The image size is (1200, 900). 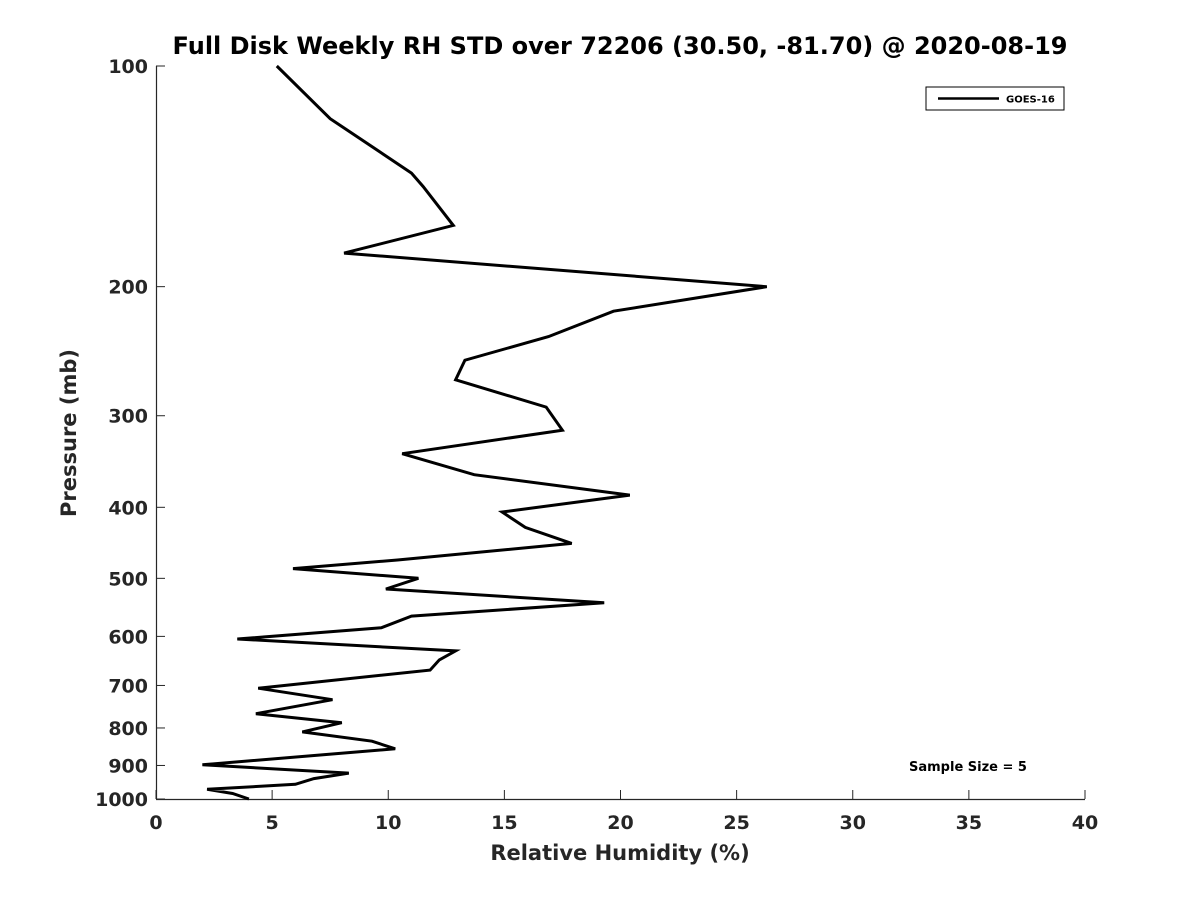 What do you see at coordinates (853, 823) in the screenshot?
I see `x-tick-label: 30` at bounding box center [853, 823].